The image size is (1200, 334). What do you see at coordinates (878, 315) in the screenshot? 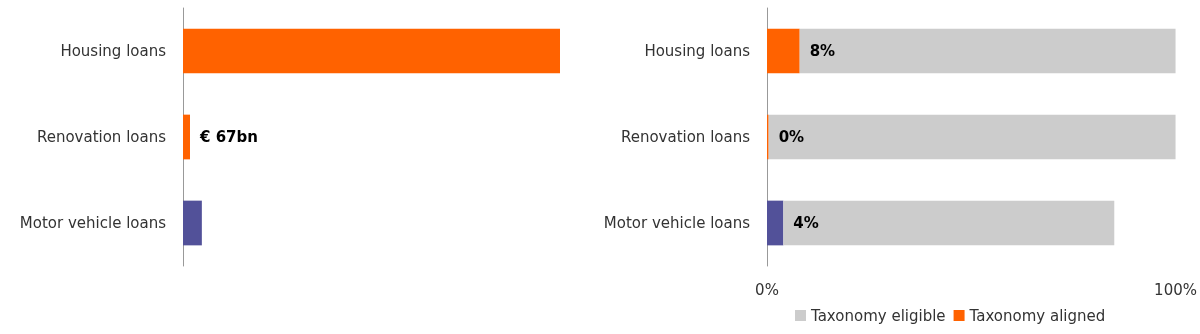
I see `legend-label: Taxonomy eligible` at bounding box center [878, 315].